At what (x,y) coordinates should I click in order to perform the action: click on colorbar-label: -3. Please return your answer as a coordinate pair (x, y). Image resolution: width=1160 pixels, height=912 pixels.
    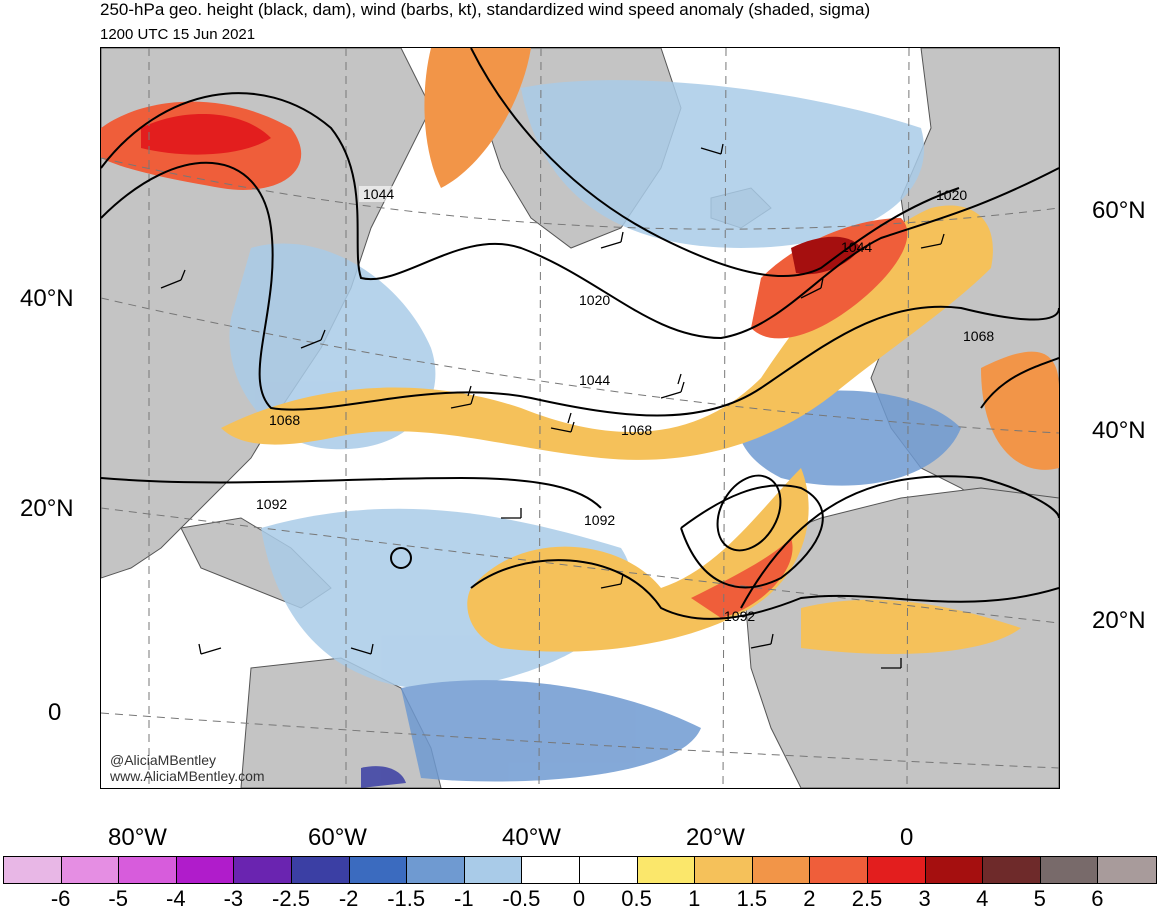
    Looking at the image, I should click on (233, 898).